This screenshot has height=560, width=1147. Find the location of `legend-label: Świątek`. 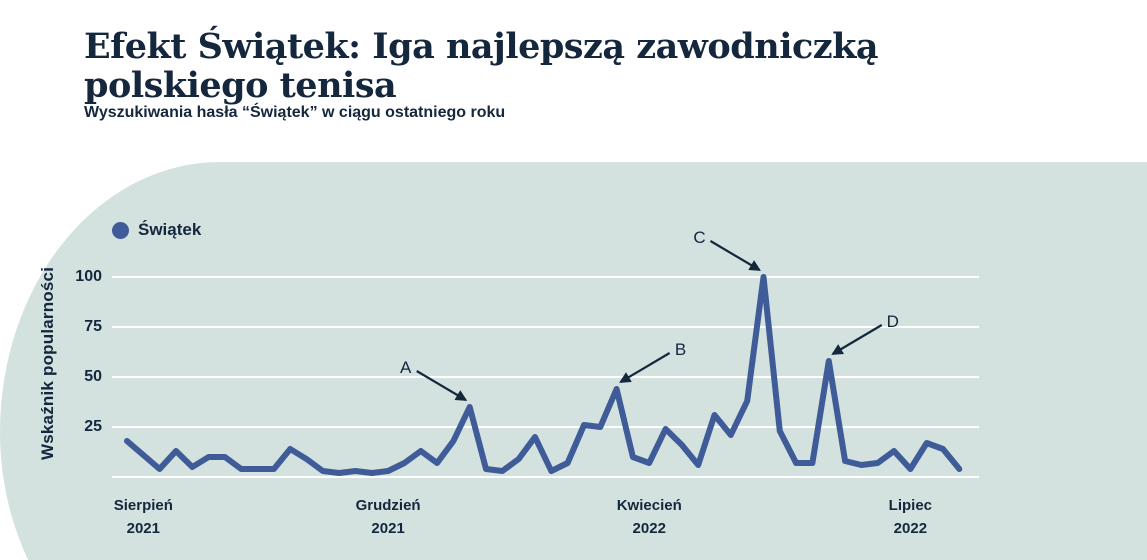

legend-label: Świątek is located at coordinates (170, 229).